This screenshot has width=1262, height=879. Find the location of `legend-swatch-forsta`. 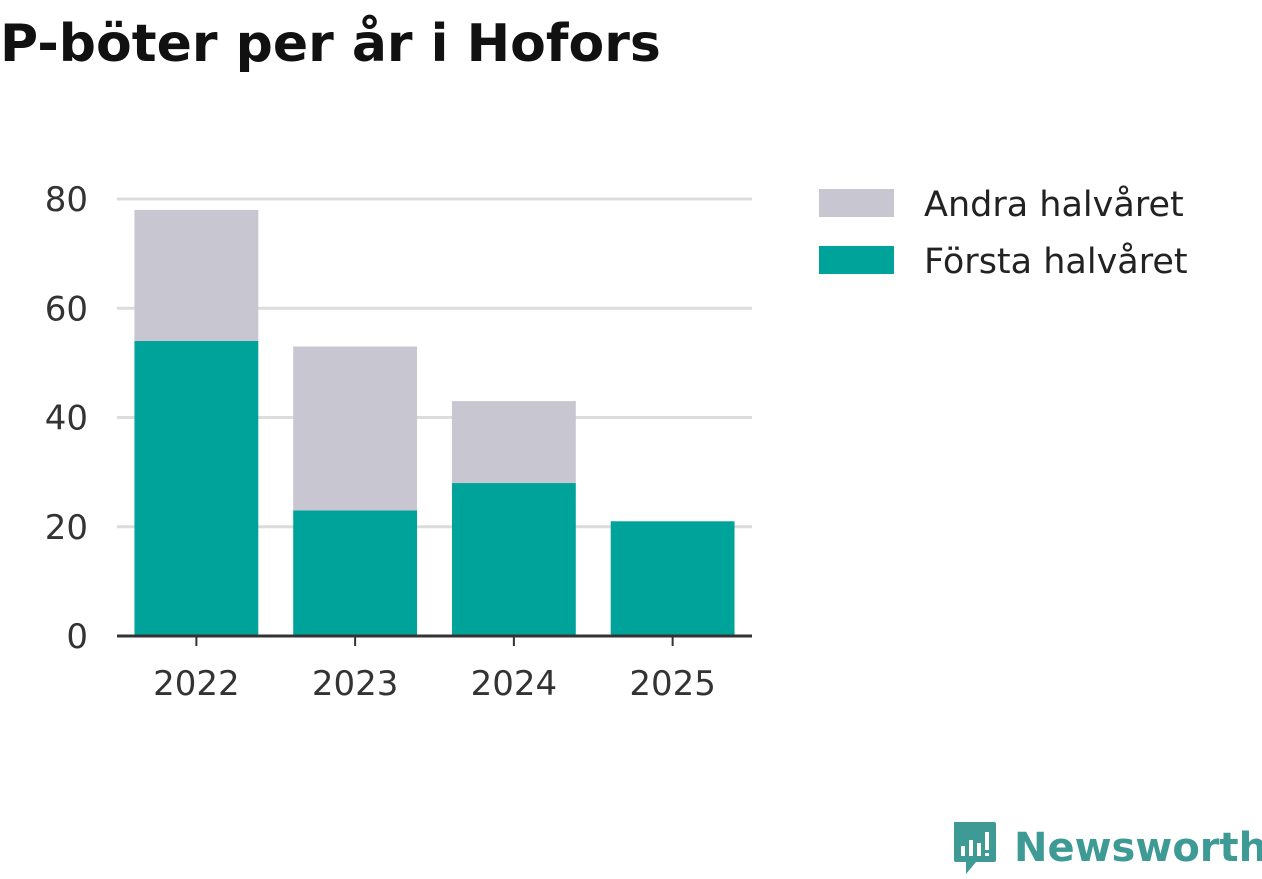

legend-swatch-forsta is located at coordinates (856, 260).